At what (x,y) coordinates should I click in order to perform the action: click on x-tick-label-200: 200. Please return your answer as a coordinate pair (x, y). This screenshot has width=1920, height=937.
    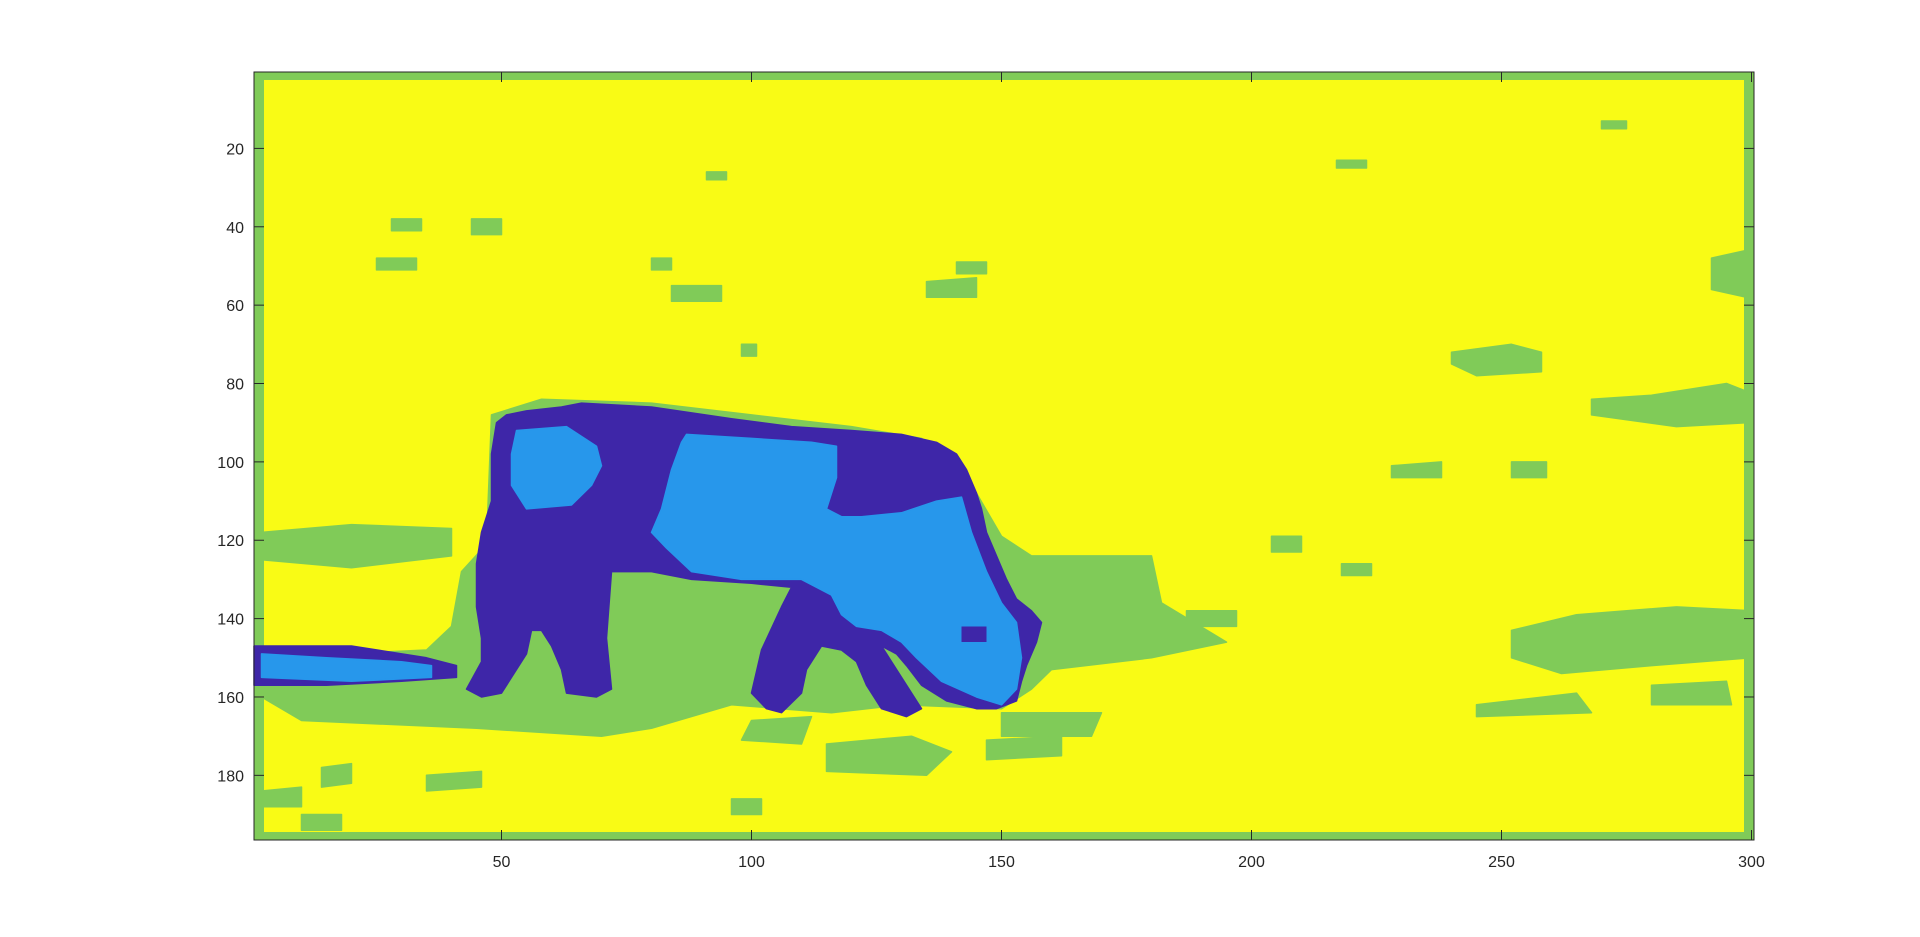
    Looking at the image, I should click on (1251, 862).